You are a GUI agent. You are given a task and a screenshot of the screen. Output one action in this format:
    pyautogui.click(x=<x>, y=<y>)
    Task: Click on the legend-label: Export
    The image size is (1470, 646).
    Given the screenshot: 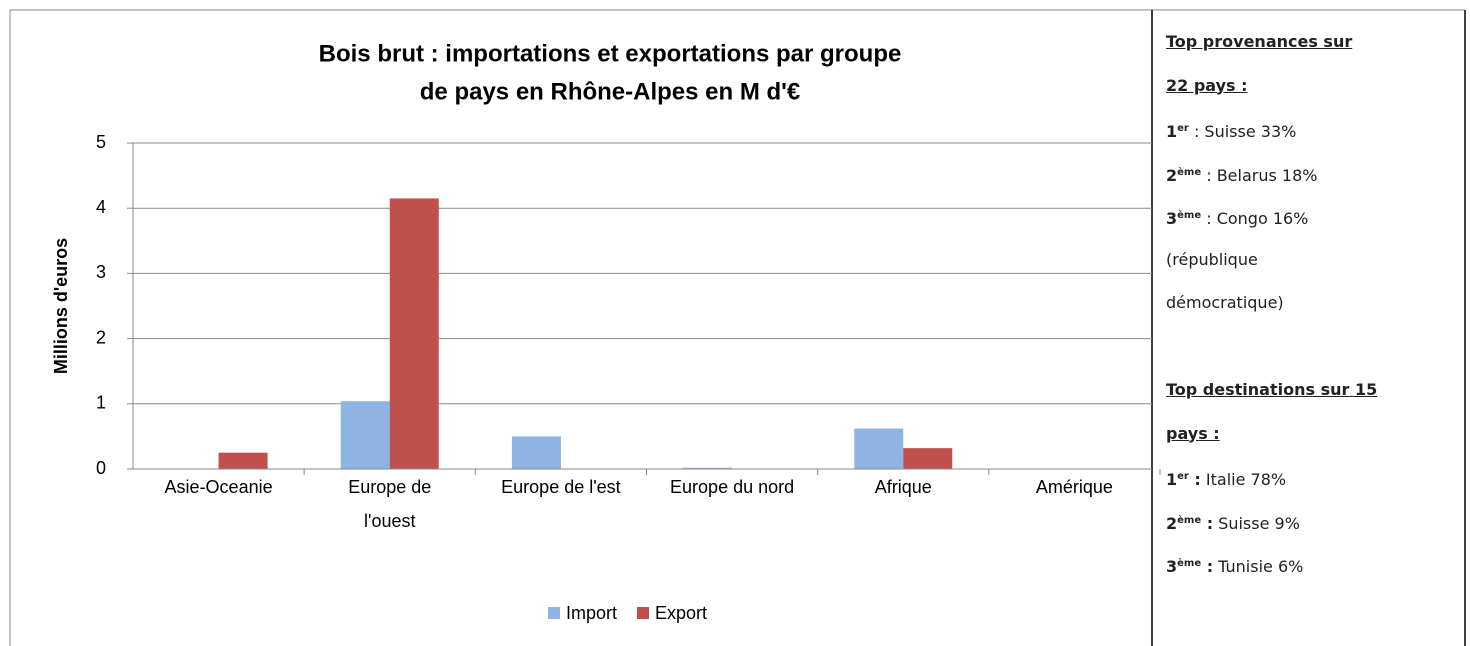 What is the action you would take?
    pyautogui.click(x=681, y=613)
    